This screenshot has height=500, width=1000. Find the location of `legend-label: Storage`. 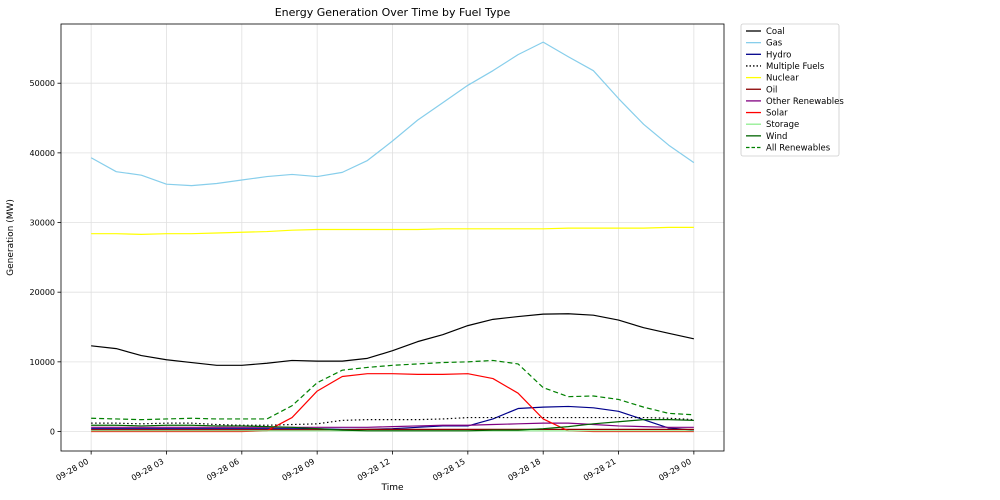

legend-label: Storage is located at coordinates (782, 125).